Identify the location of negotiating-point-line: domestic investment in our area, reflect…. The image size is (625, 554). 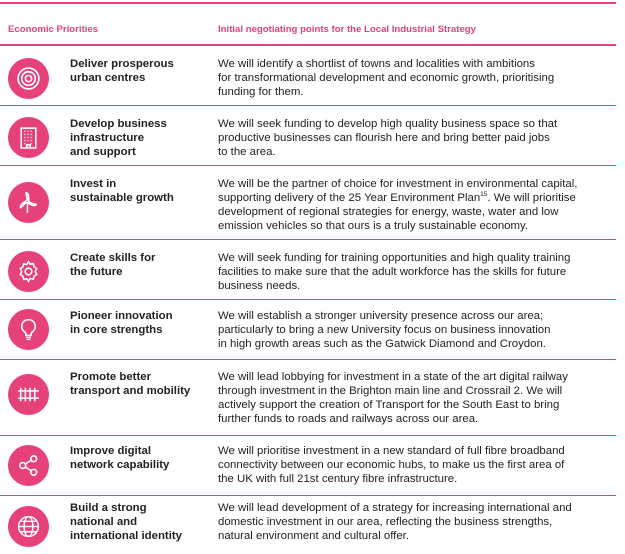
(385, 522).